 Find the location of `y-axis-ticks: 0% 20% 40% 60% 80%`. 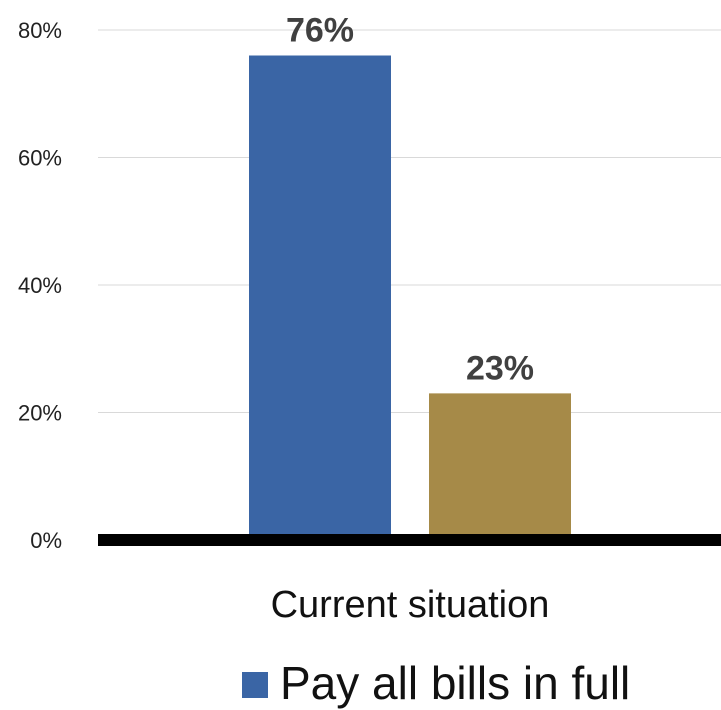

y-axis-ticks: 0% 20% 40% 60% 80% is located at coordinates (40, 285).